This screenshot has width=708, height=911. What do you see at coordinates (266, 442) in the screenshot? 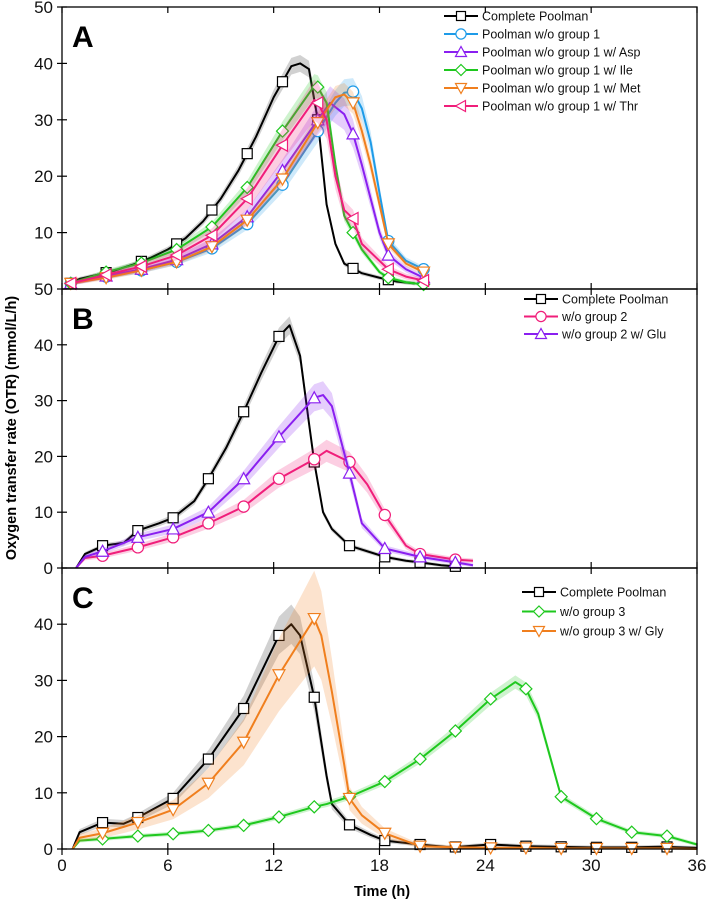
I see `error-band` at bounding box center [266, 442].